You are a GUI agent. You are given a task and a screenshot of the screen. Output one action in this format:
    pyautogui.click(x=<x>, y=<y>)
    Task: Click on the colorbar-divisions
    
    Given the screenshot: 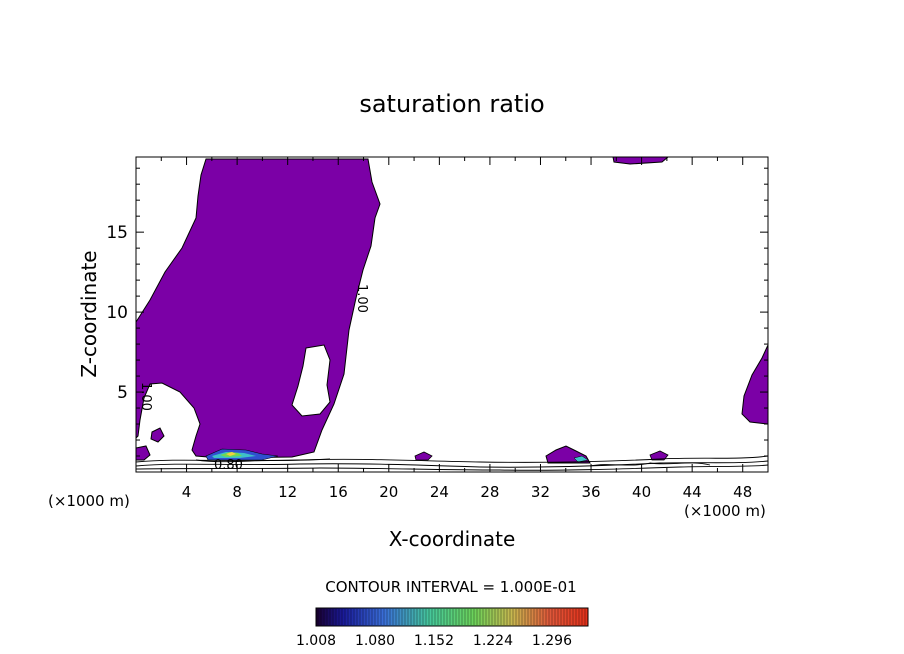 What is the action you would take?
    pyautogui.click(x=451, y=617)
    